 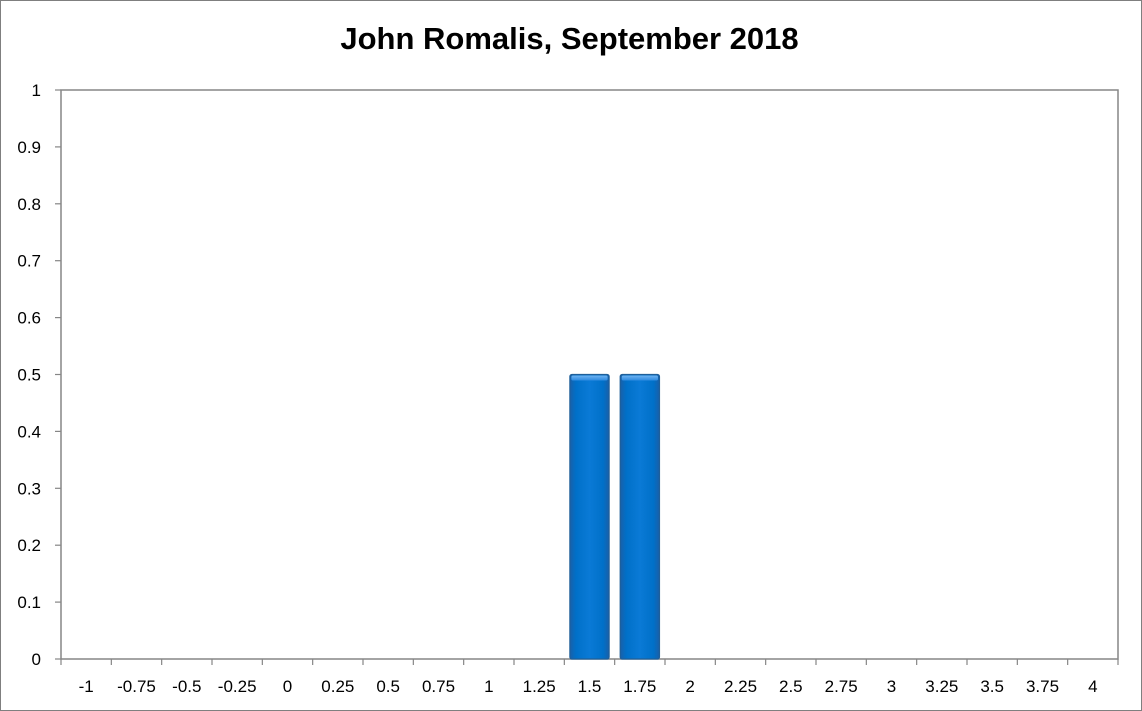 What do you see at coordinates (569, 38) in the screenshot?
I see `chart-title: John Romalis, September 2018` at bounding box center [569, 38].